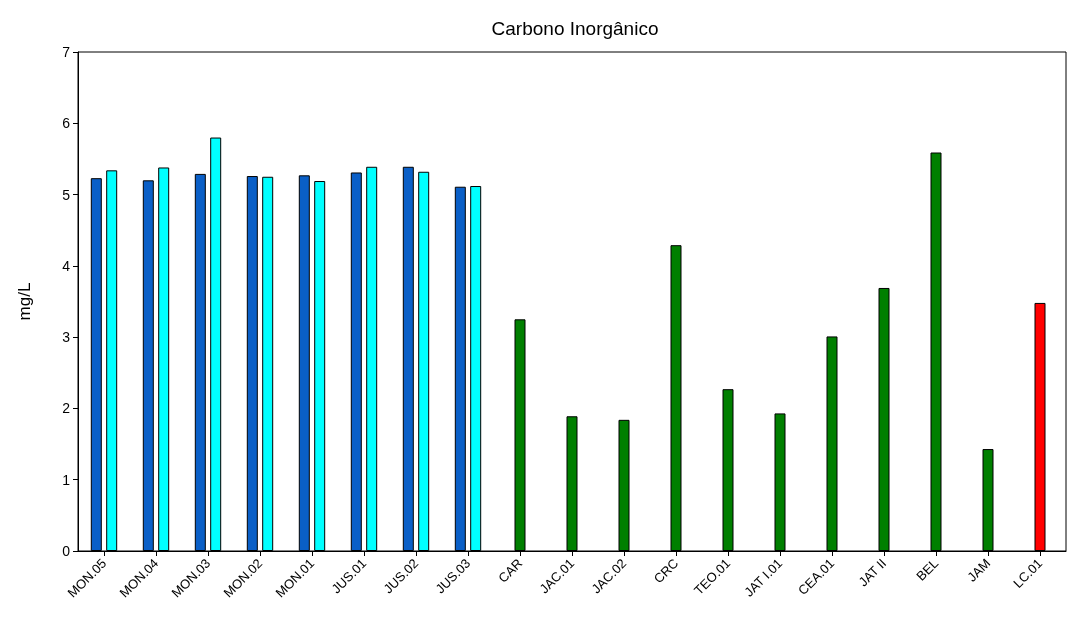  I want to click on y-tick-label: 1, so click(66, 479).